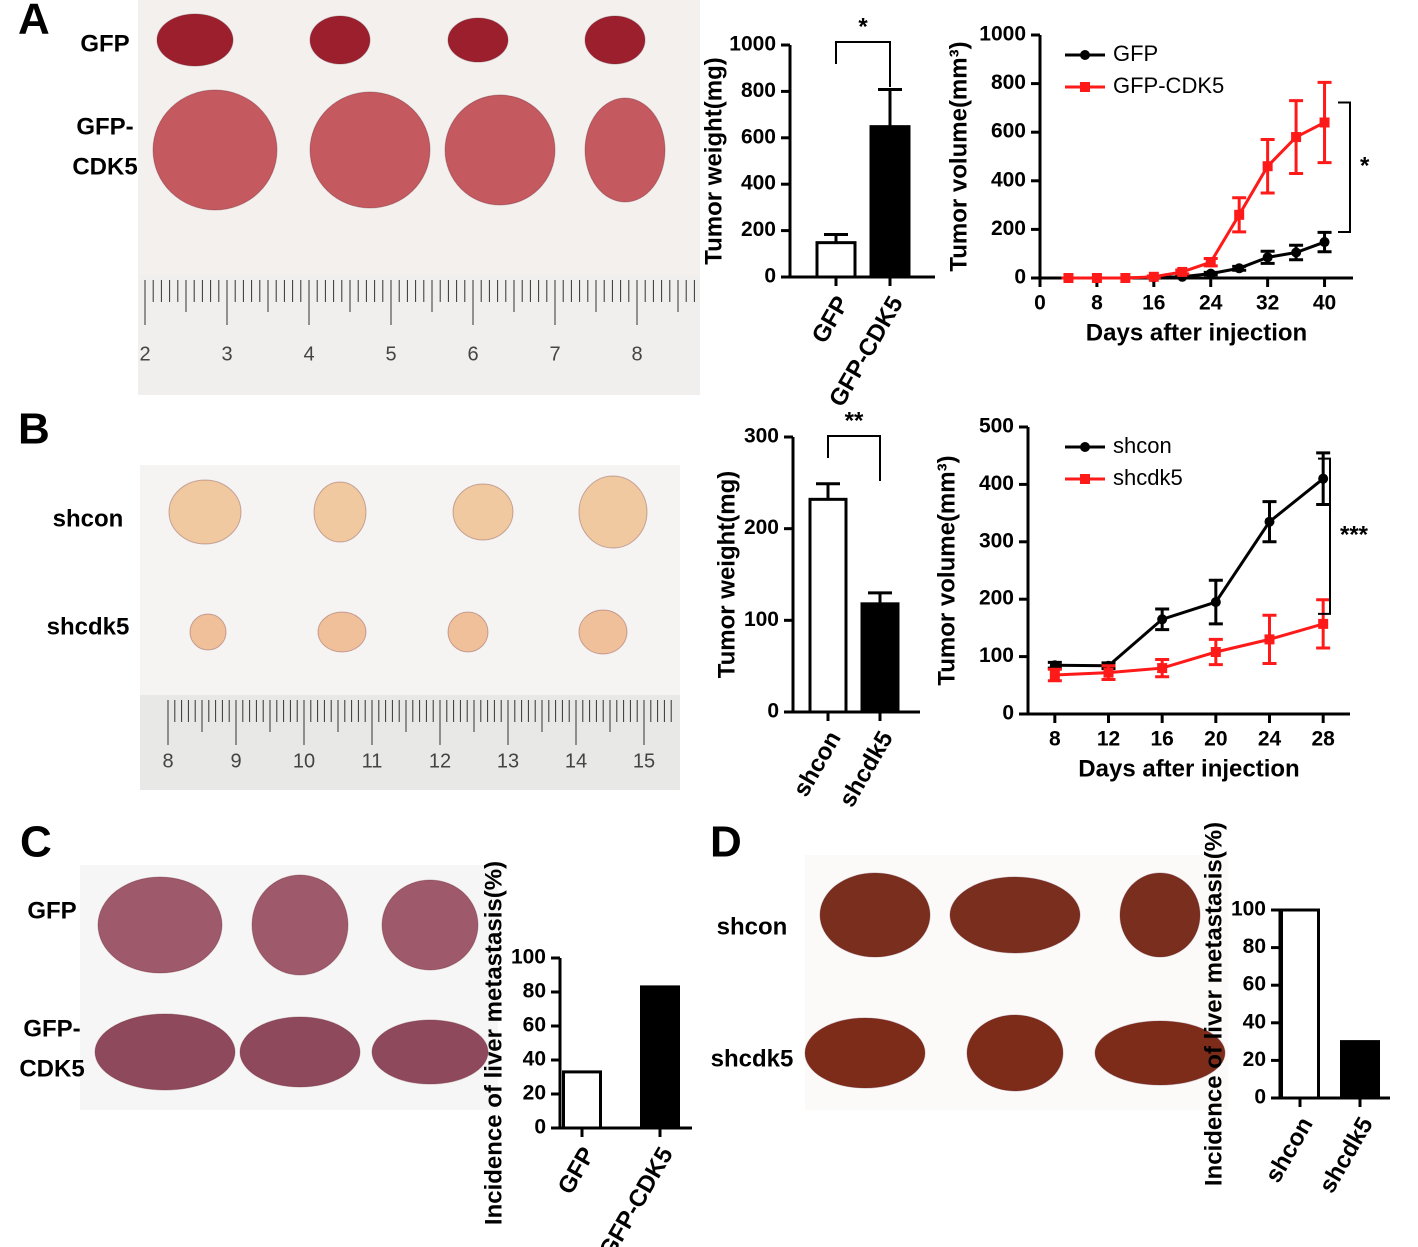 This screenshot has width=1418, height=1247. I want to click on x-axis-label: Days after injection, so click(1196, 332).